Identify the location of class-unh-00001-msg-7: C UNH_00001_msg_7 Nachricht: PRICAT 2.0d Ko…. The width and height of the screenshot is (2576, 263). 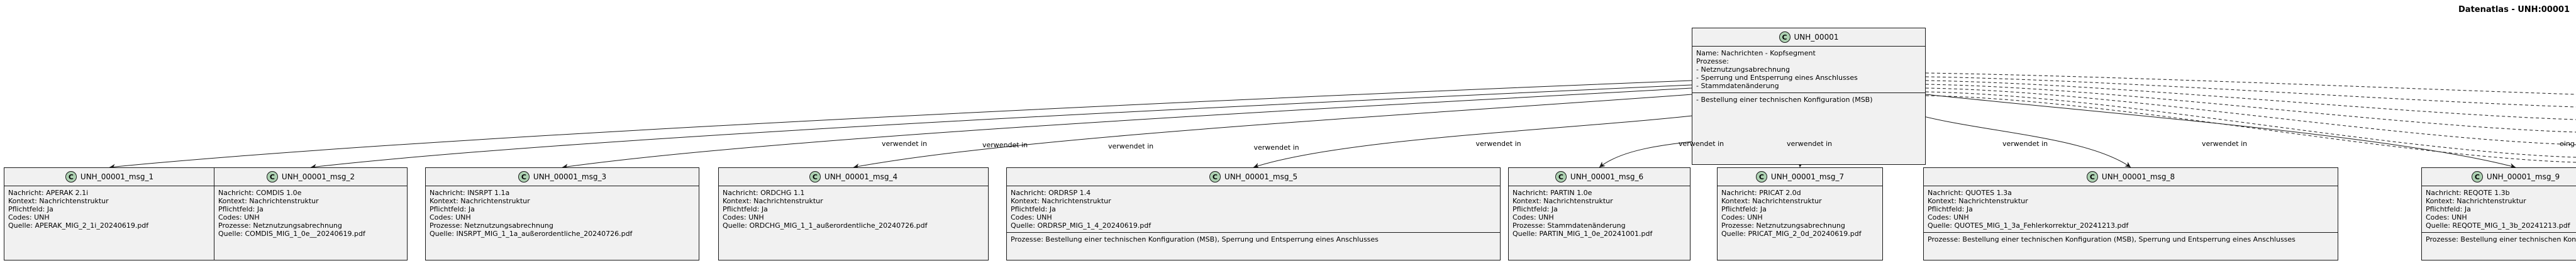
(1800, 213).